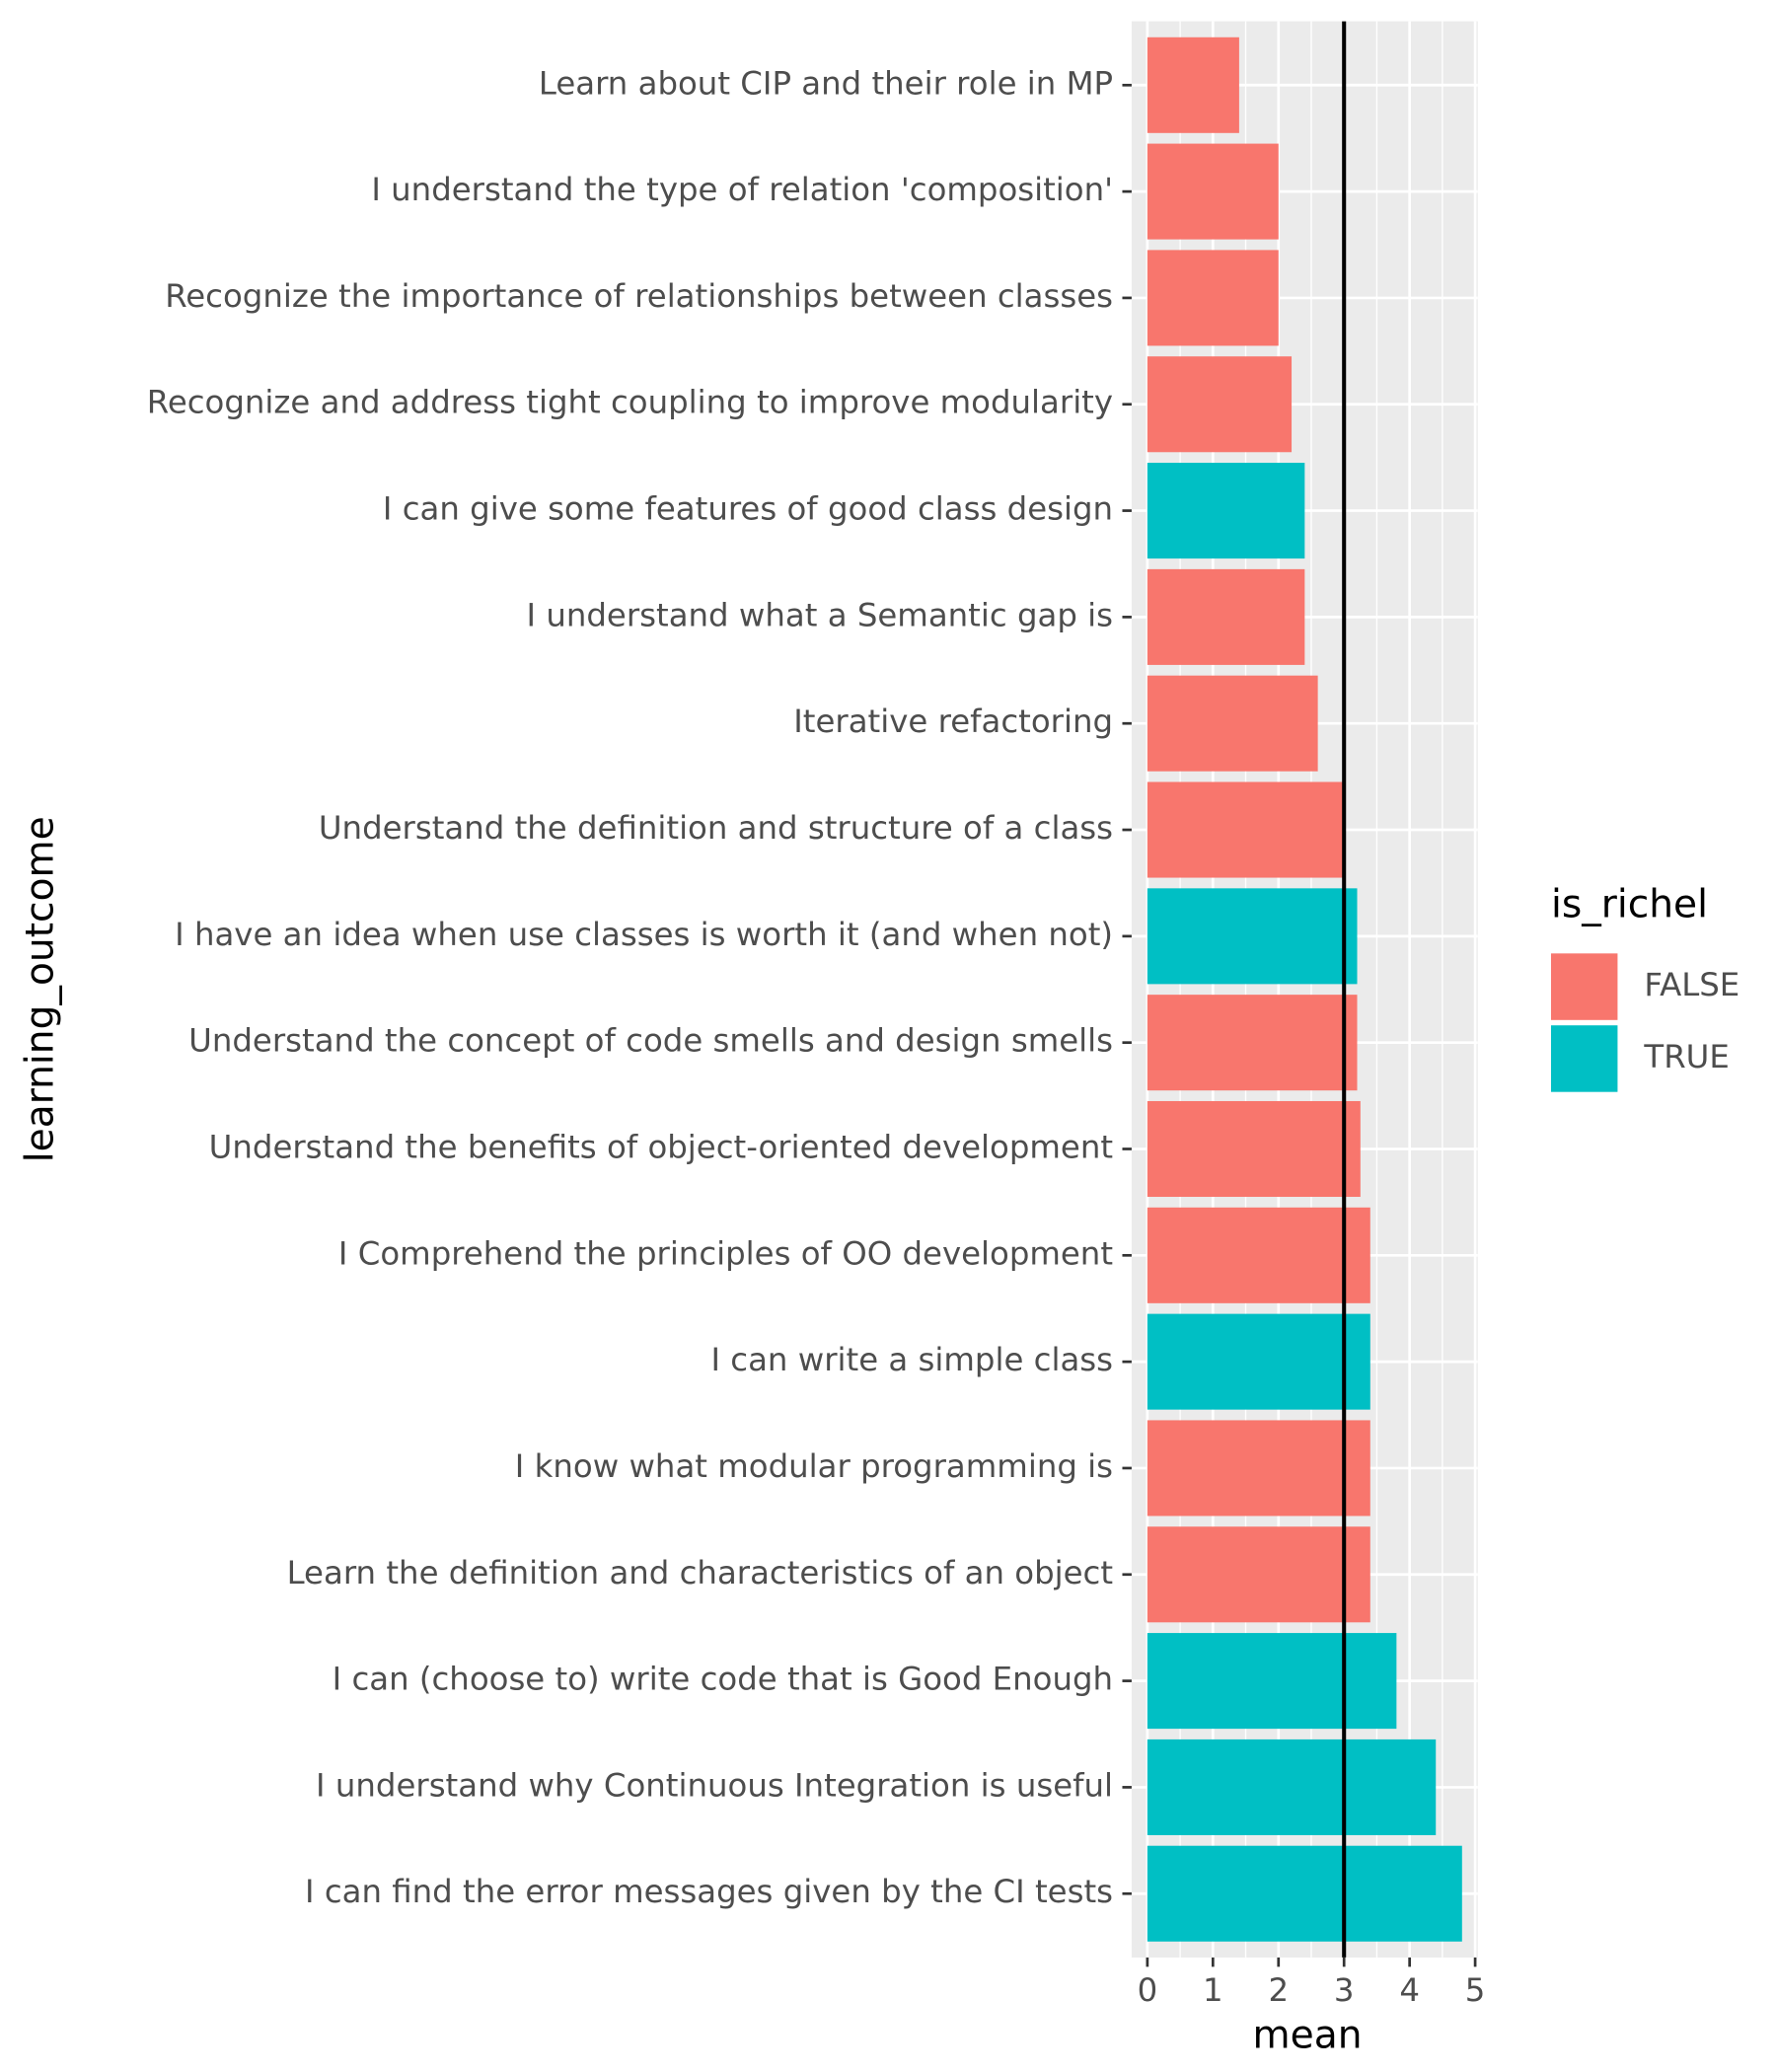 The image size is (1776, 2072). Describe the element at coordinates (1692, 985) in the screenshot. I see `legend-label: FALSE` at that location.